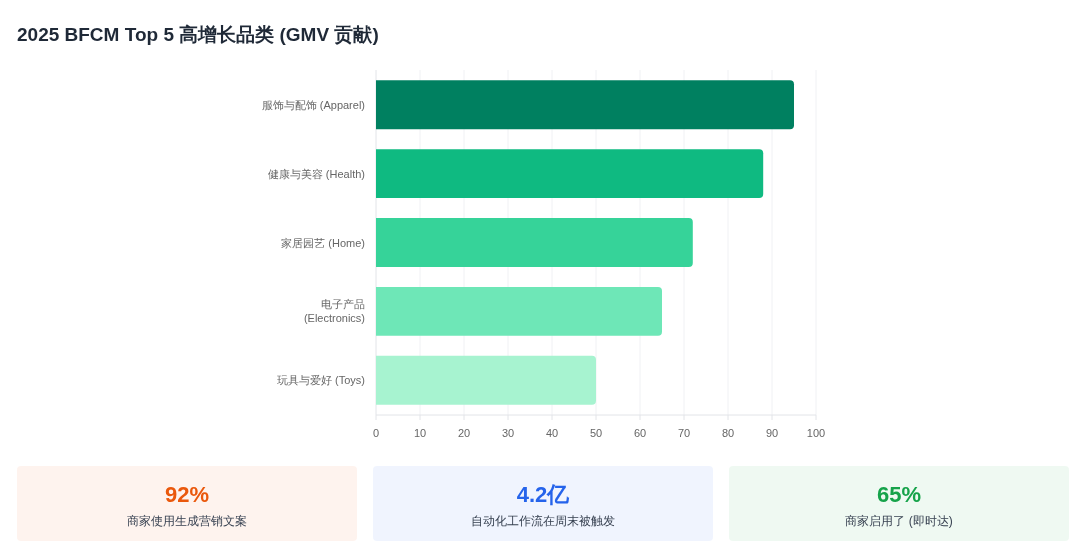 Image resolution: width=1080 pixels, height=559 pixels. What do you see at coordinates (728, 433) in the screenshot?
I see `x-tick-label: 80` at bounding box center [728, 433].